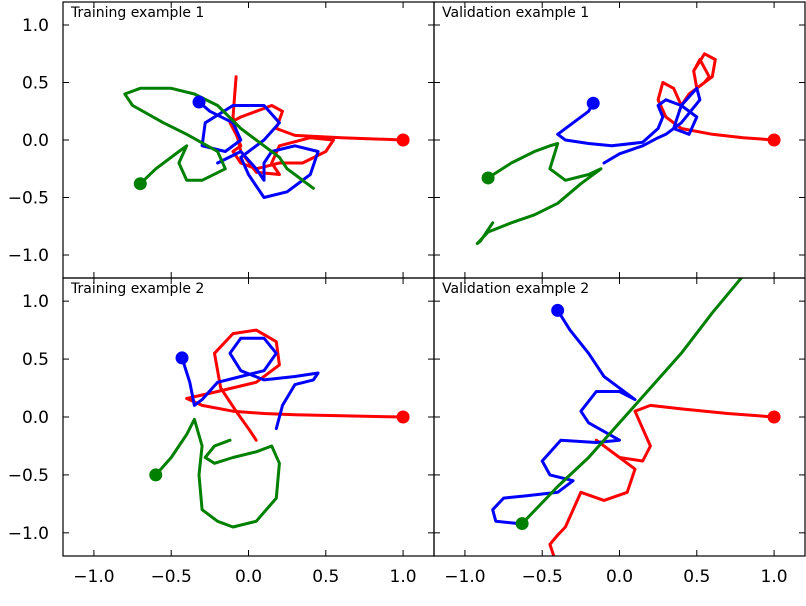 The image size is (806, 606). Describe the element at coordinates (515, 289) in the screenshot. I see `panel-title: Validation example 2` at that location.